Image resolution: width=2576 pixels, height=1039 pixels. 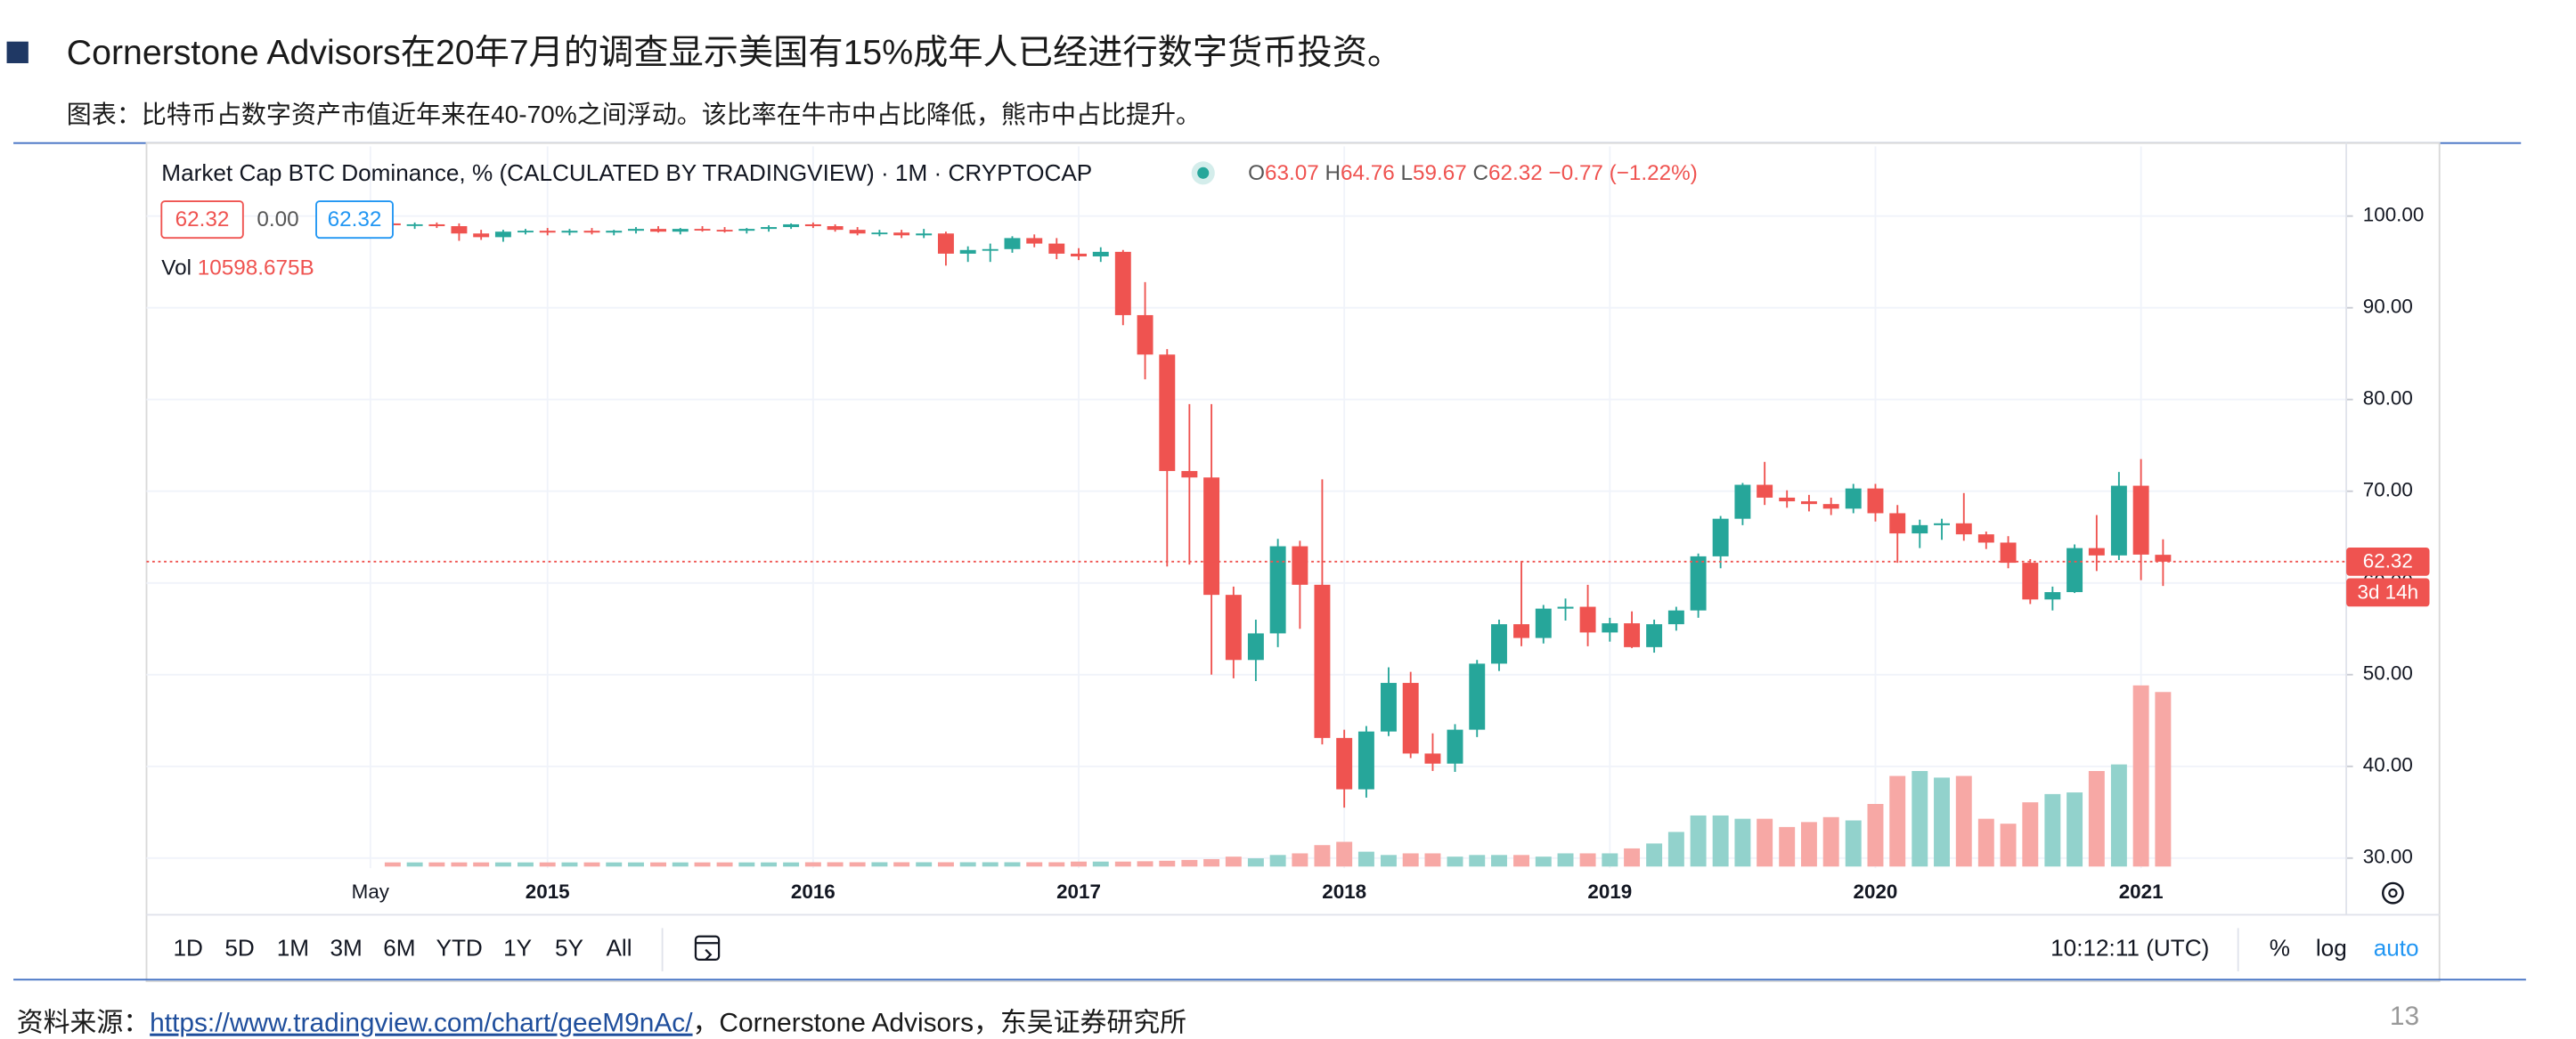 I want to click on scale-option: %, so click(x=2280, y=948).